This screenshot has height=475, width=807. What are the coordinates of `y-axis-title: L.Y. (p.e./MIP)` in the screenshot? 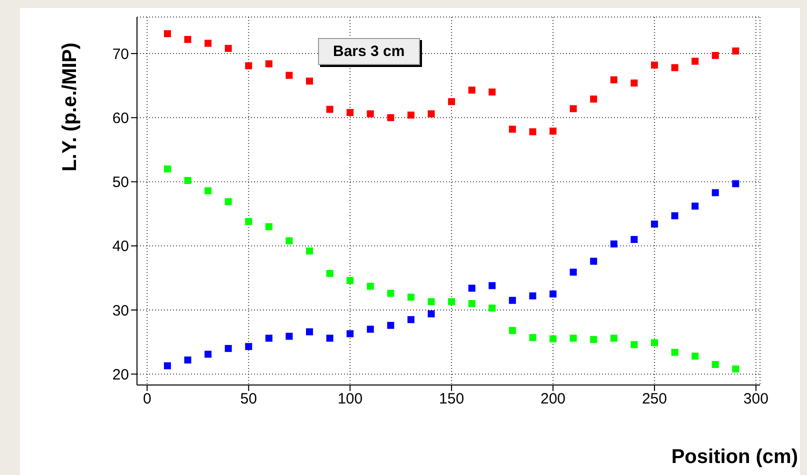 It's located at (70, 107).